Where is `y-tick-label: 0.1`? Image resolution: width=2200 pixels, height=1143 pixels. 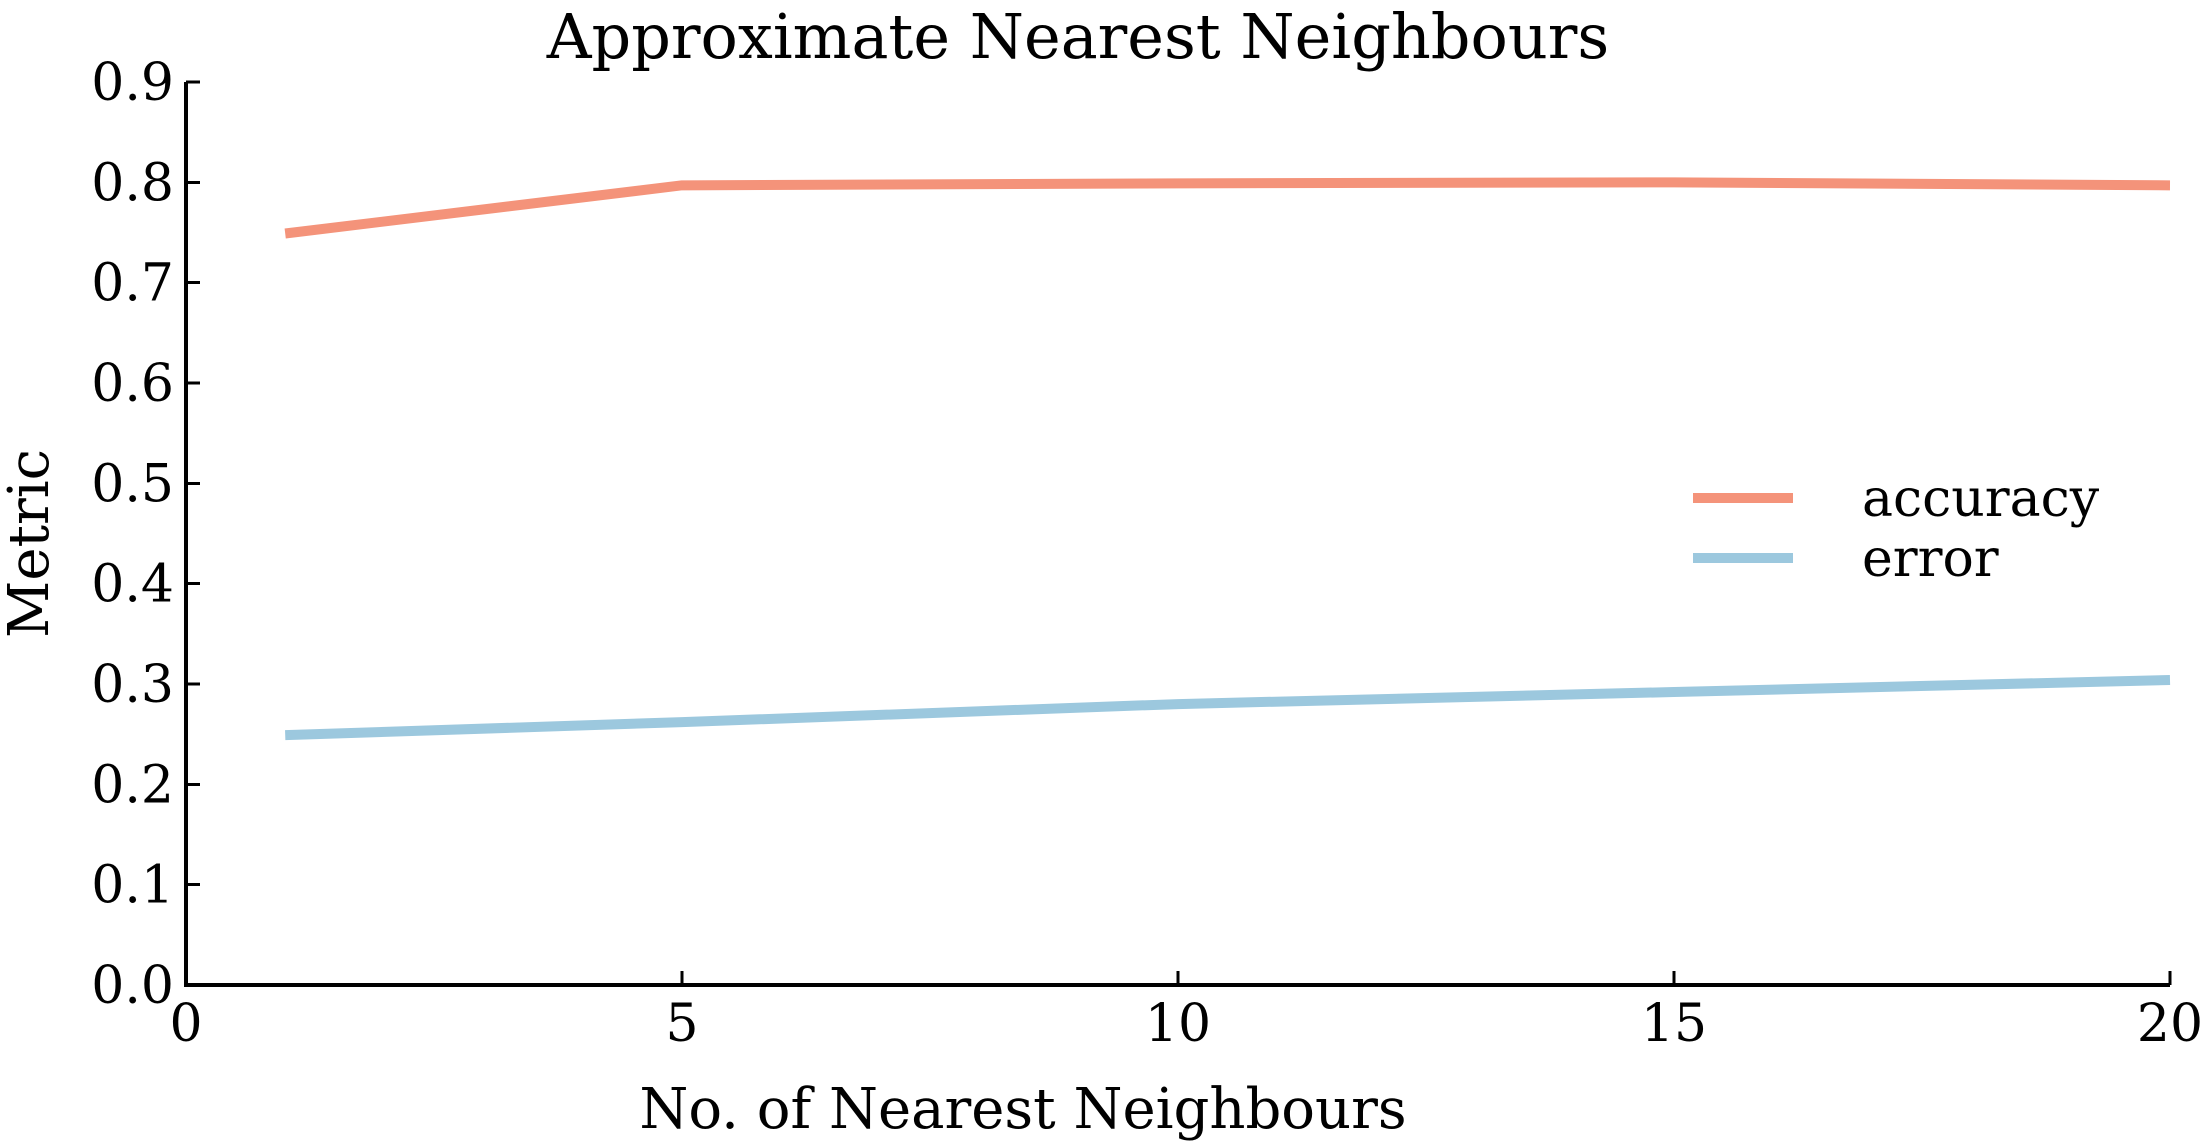
y-tick-label: 0.1 is located at coordinates (132, 886).